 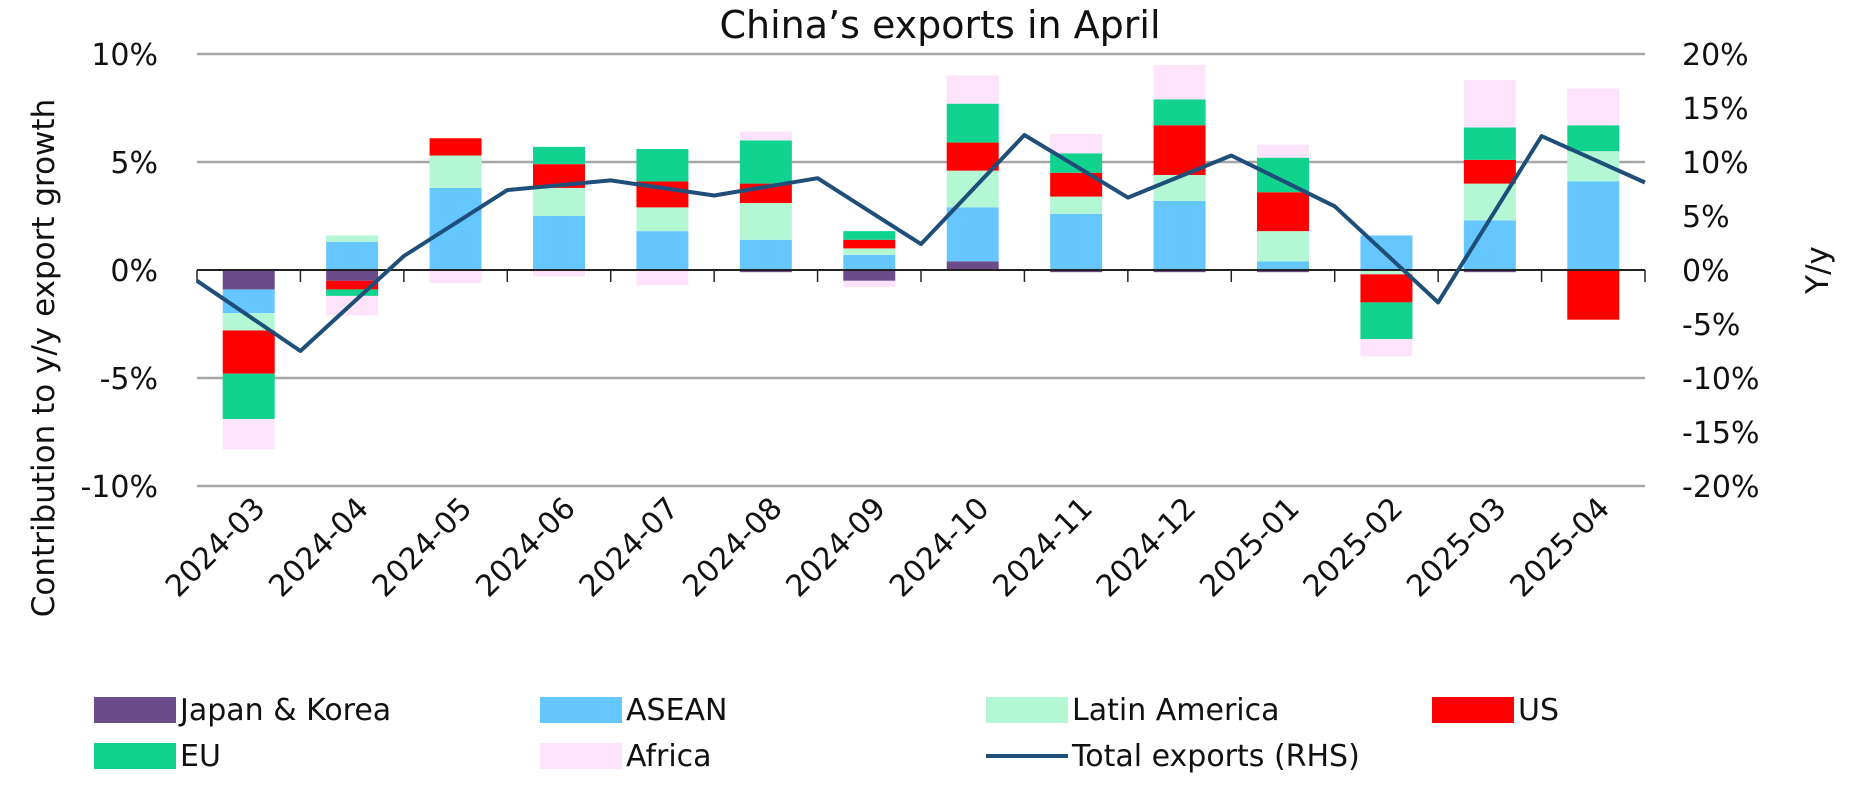 What do you see at coordinates (134, 163) in the screenshot?
I see `y-tick-label-left: 5%` at bounding box center [134, 163].